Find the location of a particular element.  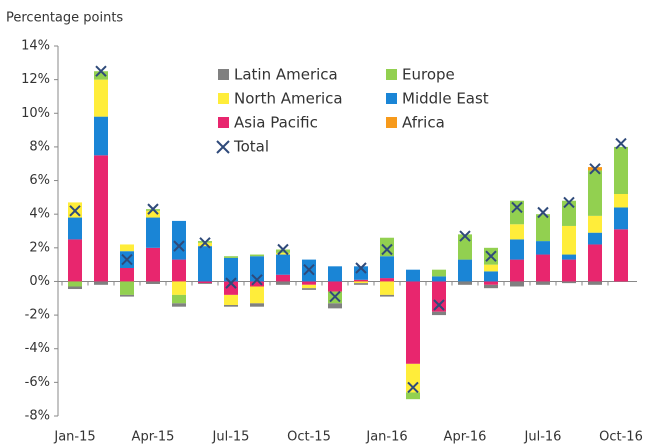

x-tick-label: Oct-15 is located at coordinates (309, 437).